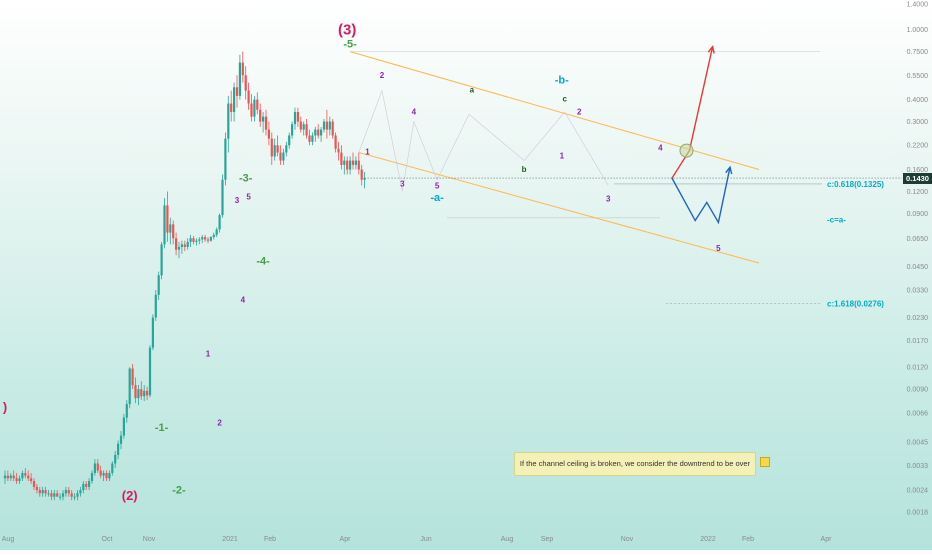  I want to click on x-tick-label: 2022, so click(708, 539).